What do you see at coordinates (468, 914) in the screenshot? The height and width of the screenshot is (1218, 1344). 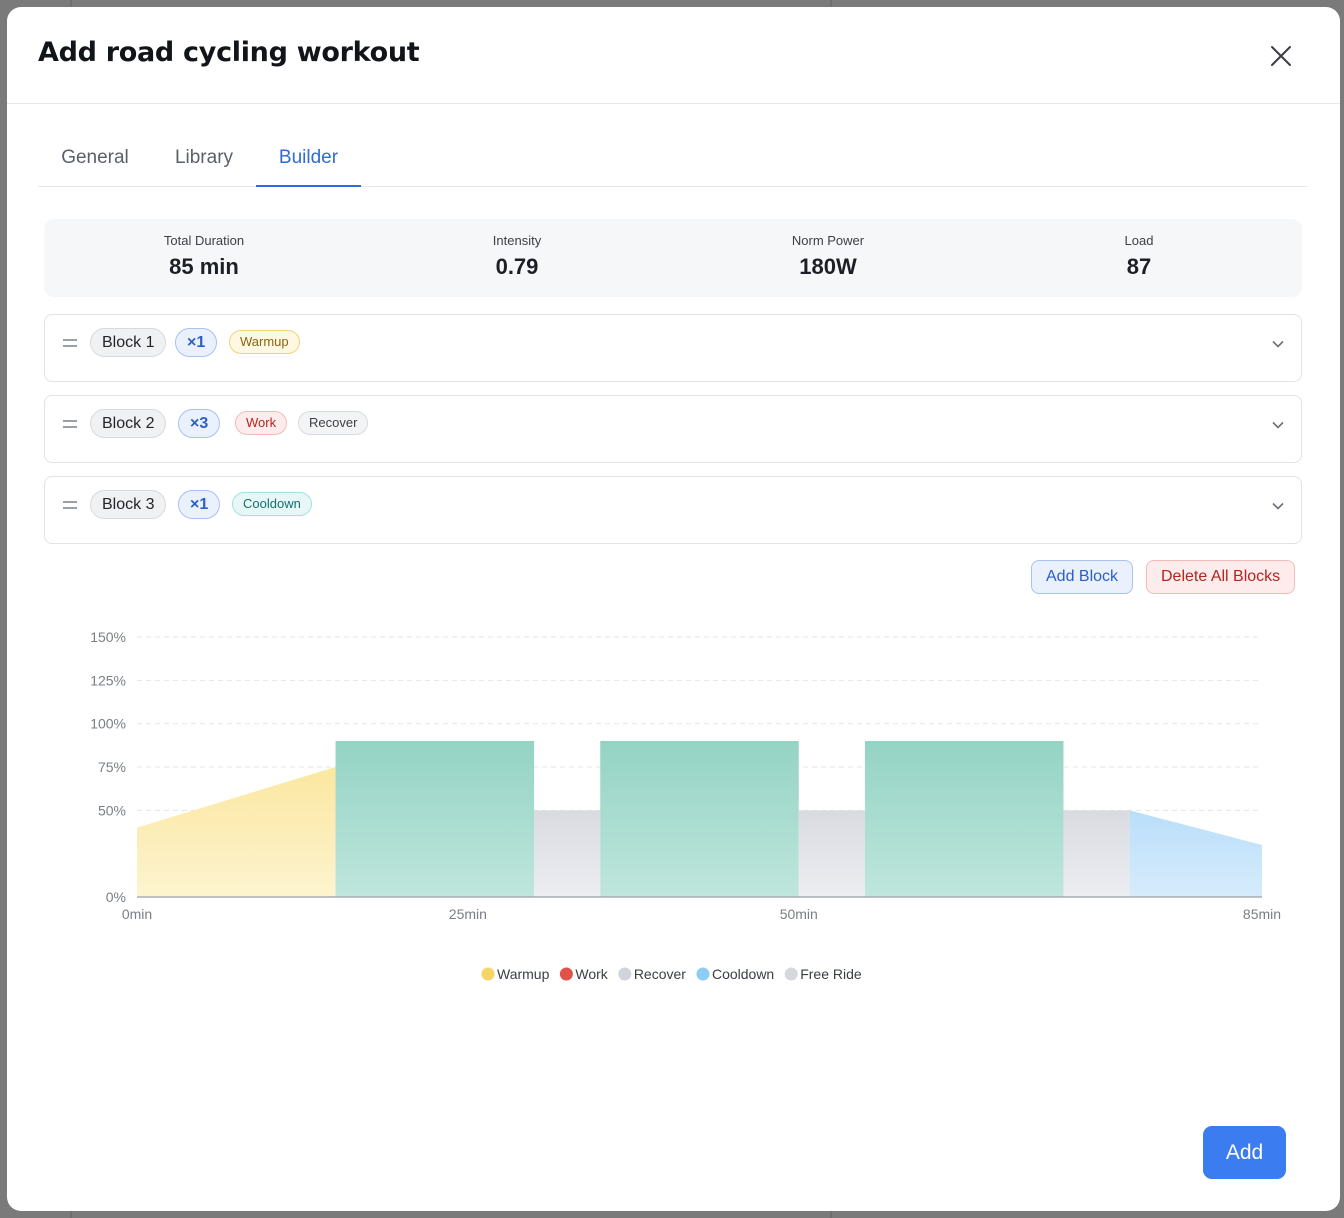 I see `x-tick-label: 25min` at bounding box center [468, 914].